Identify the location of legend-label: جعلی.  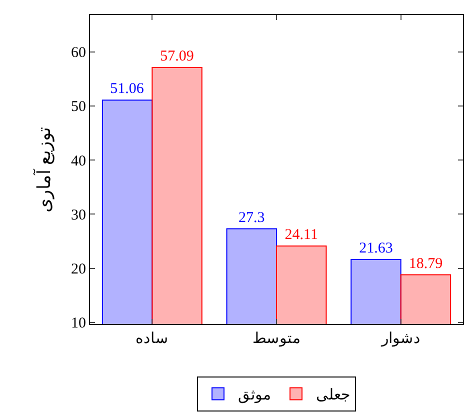
(333, 396).